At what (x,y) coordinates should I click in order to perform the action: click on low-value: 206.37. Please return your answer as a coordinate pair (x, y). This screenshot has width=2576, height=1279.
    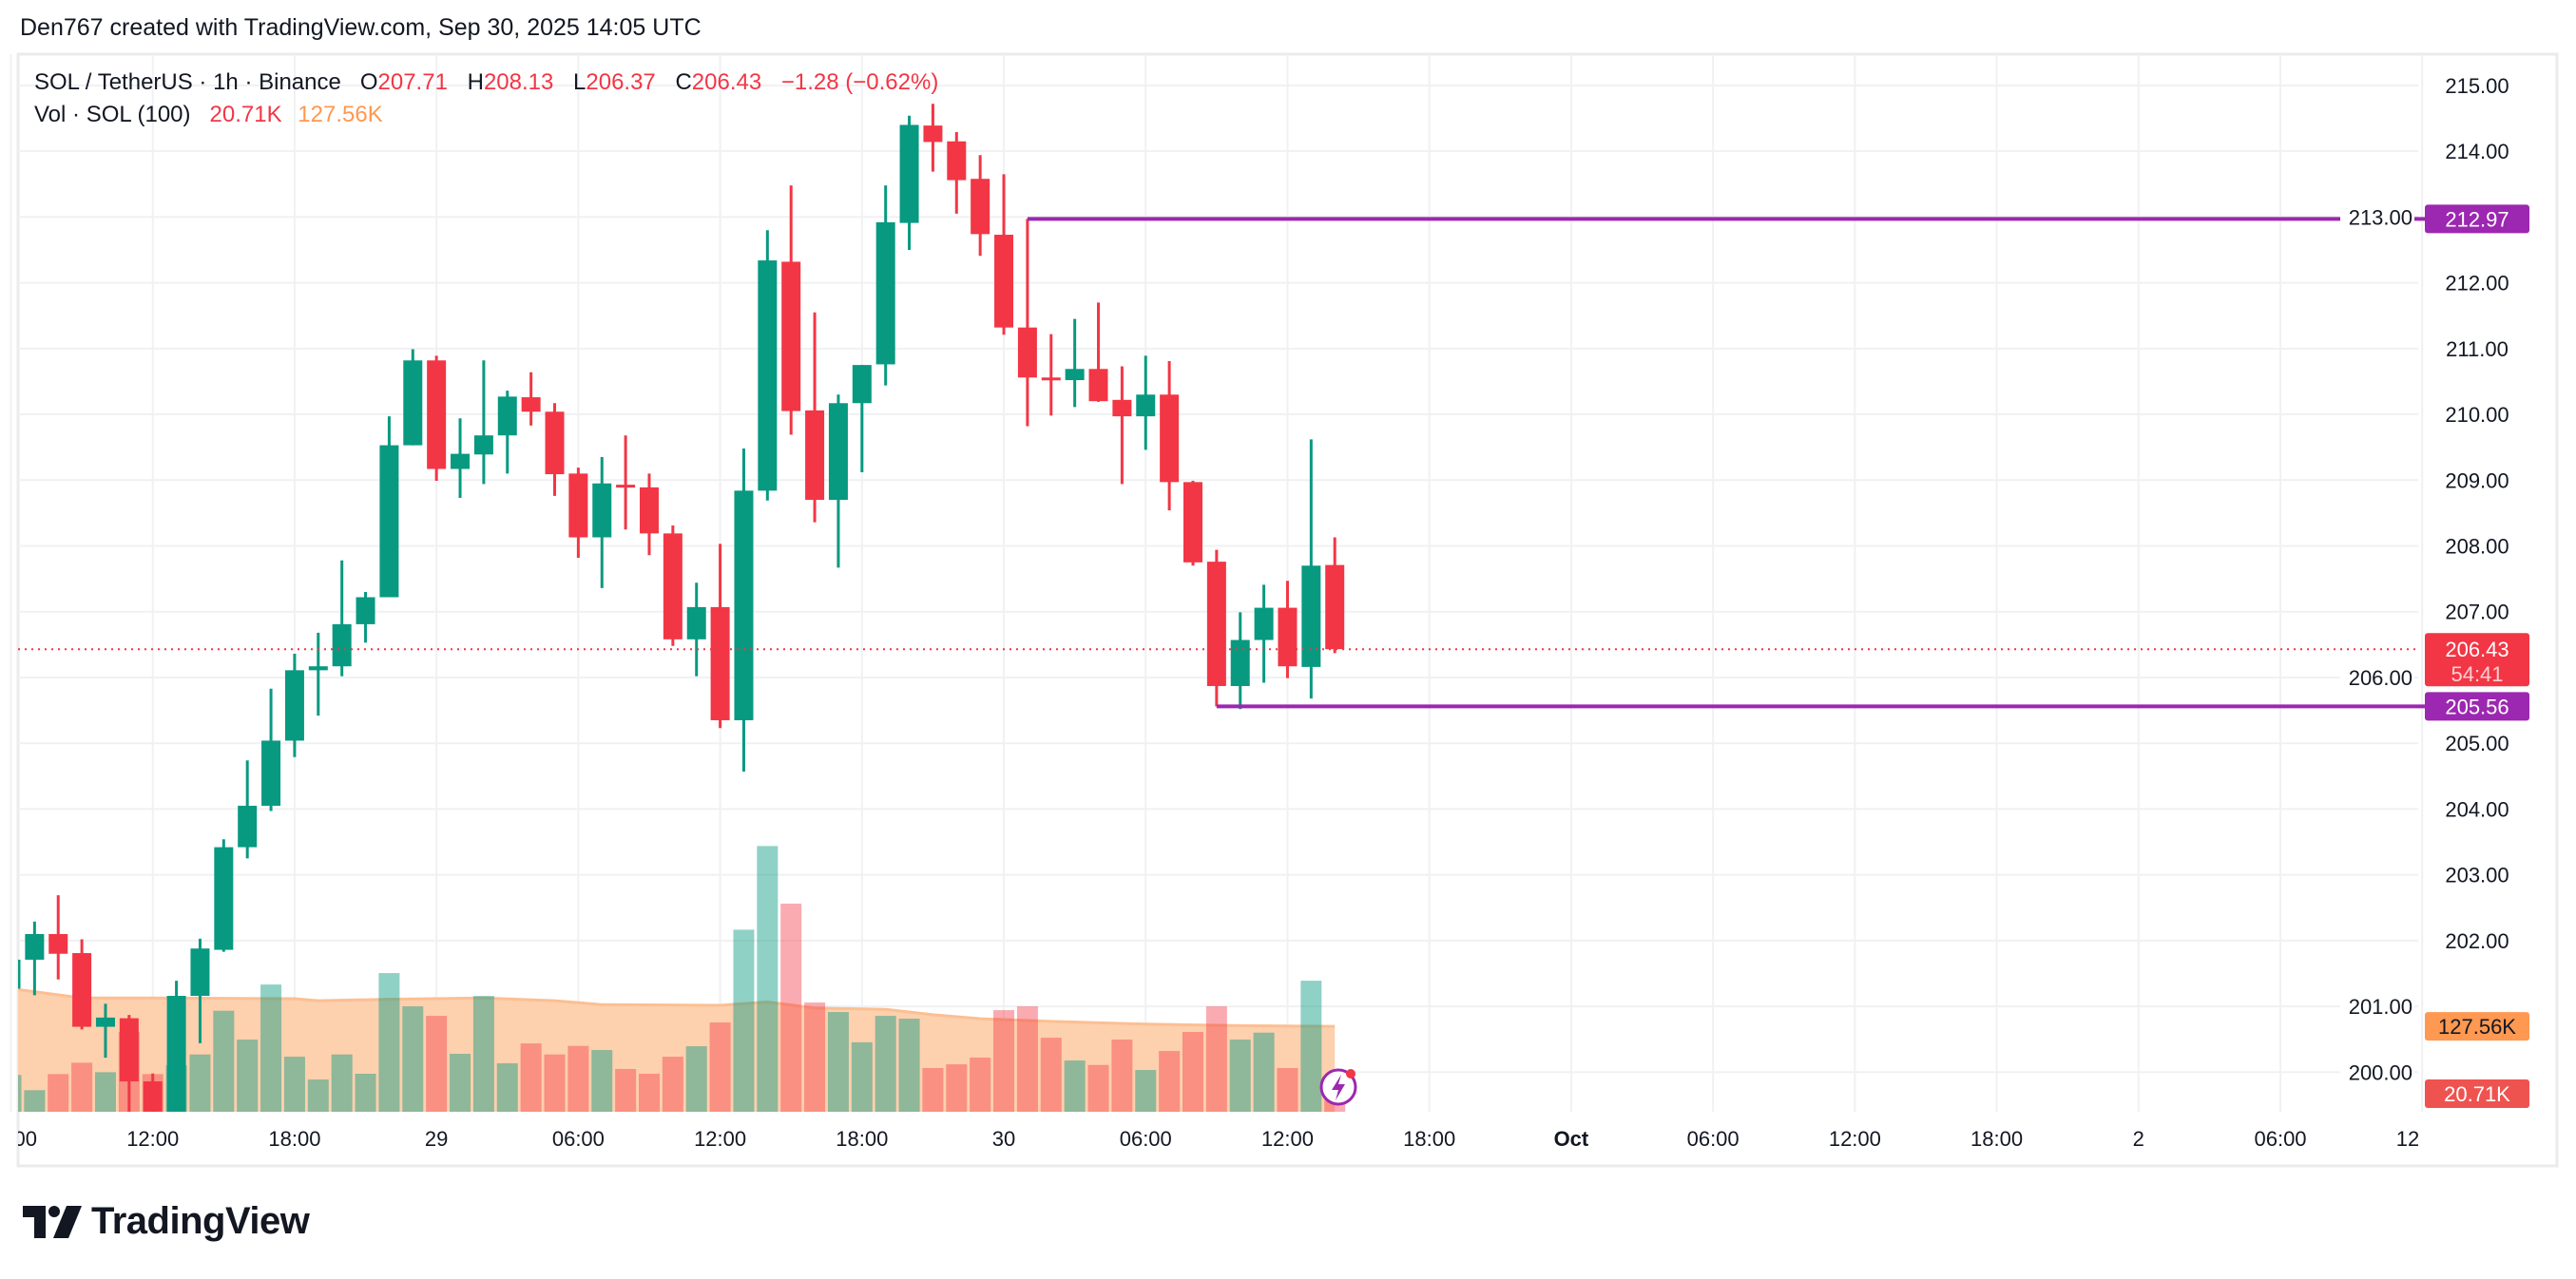
    Looking at the image, I should click on (621, 82).